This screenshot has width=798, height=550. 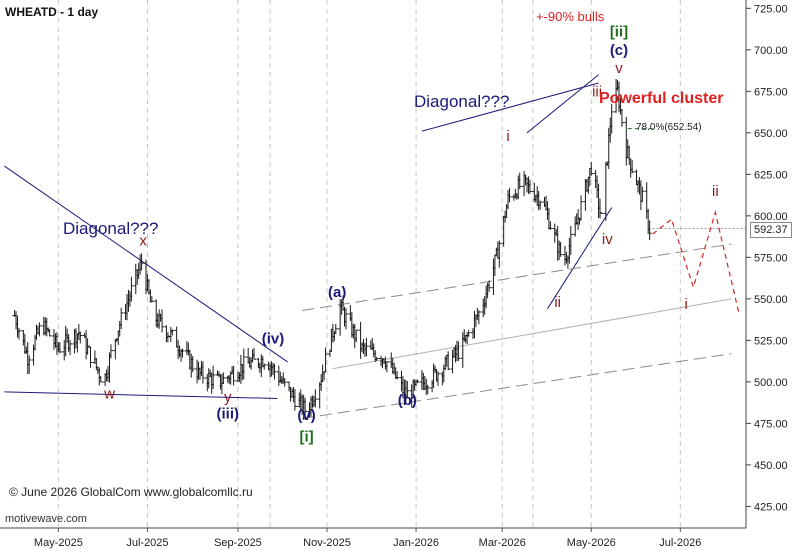 I want to click on x-tick-label: May-2025, so click(x=58, y=543).